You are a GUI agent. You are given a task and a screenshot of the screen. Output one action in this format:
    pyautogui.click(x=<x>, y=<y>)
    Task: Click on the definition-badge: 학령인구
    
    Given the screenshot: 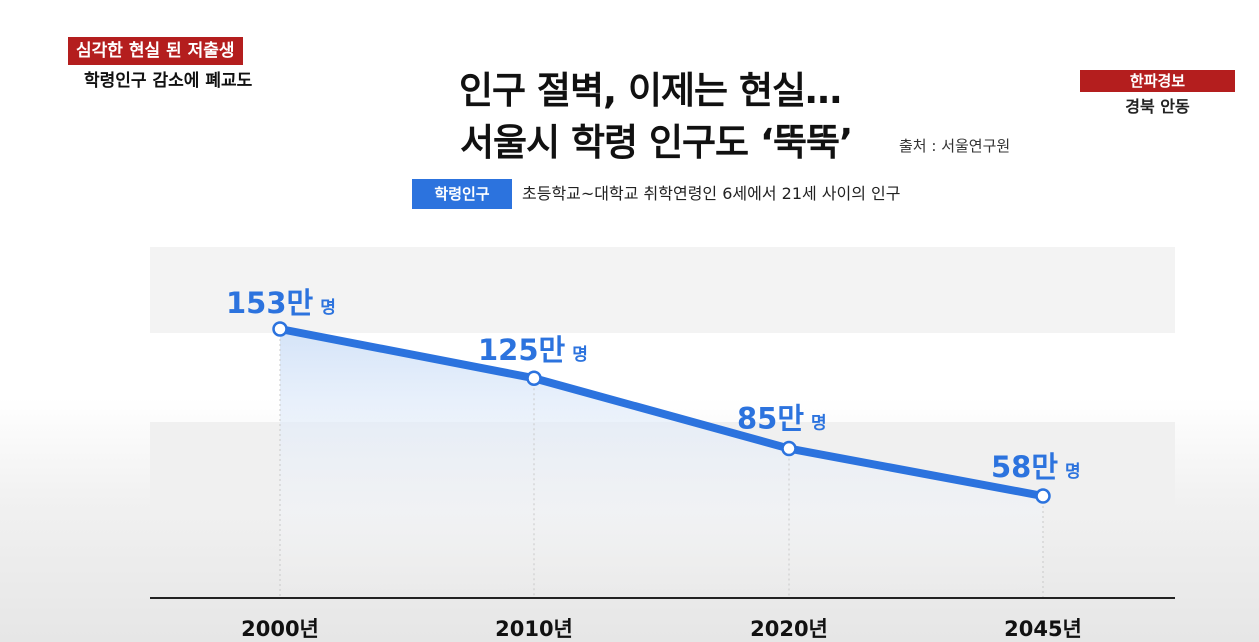 What is the action you would take?
    pyautogui.click(x=462, y=194)
    